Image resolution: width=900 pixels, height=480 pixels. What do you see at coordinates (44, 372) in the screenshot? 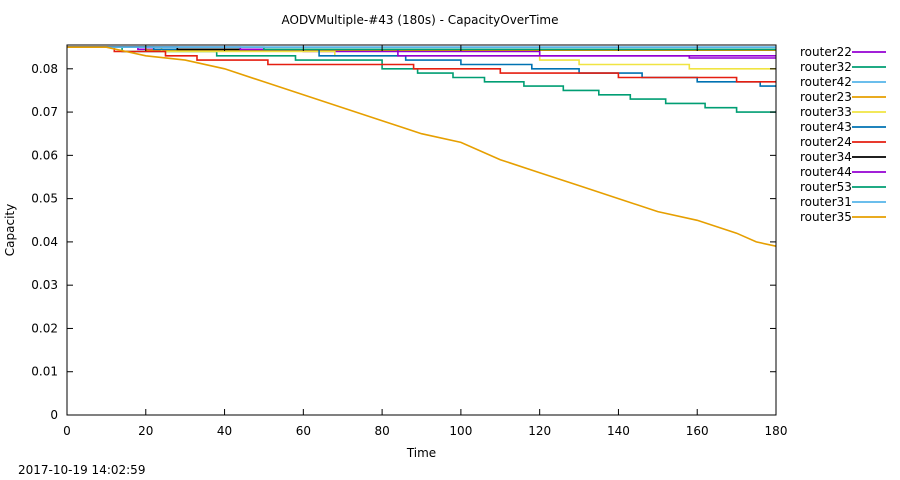
I see `y-tick-label: 0.01` at bounding box center [44, 372].